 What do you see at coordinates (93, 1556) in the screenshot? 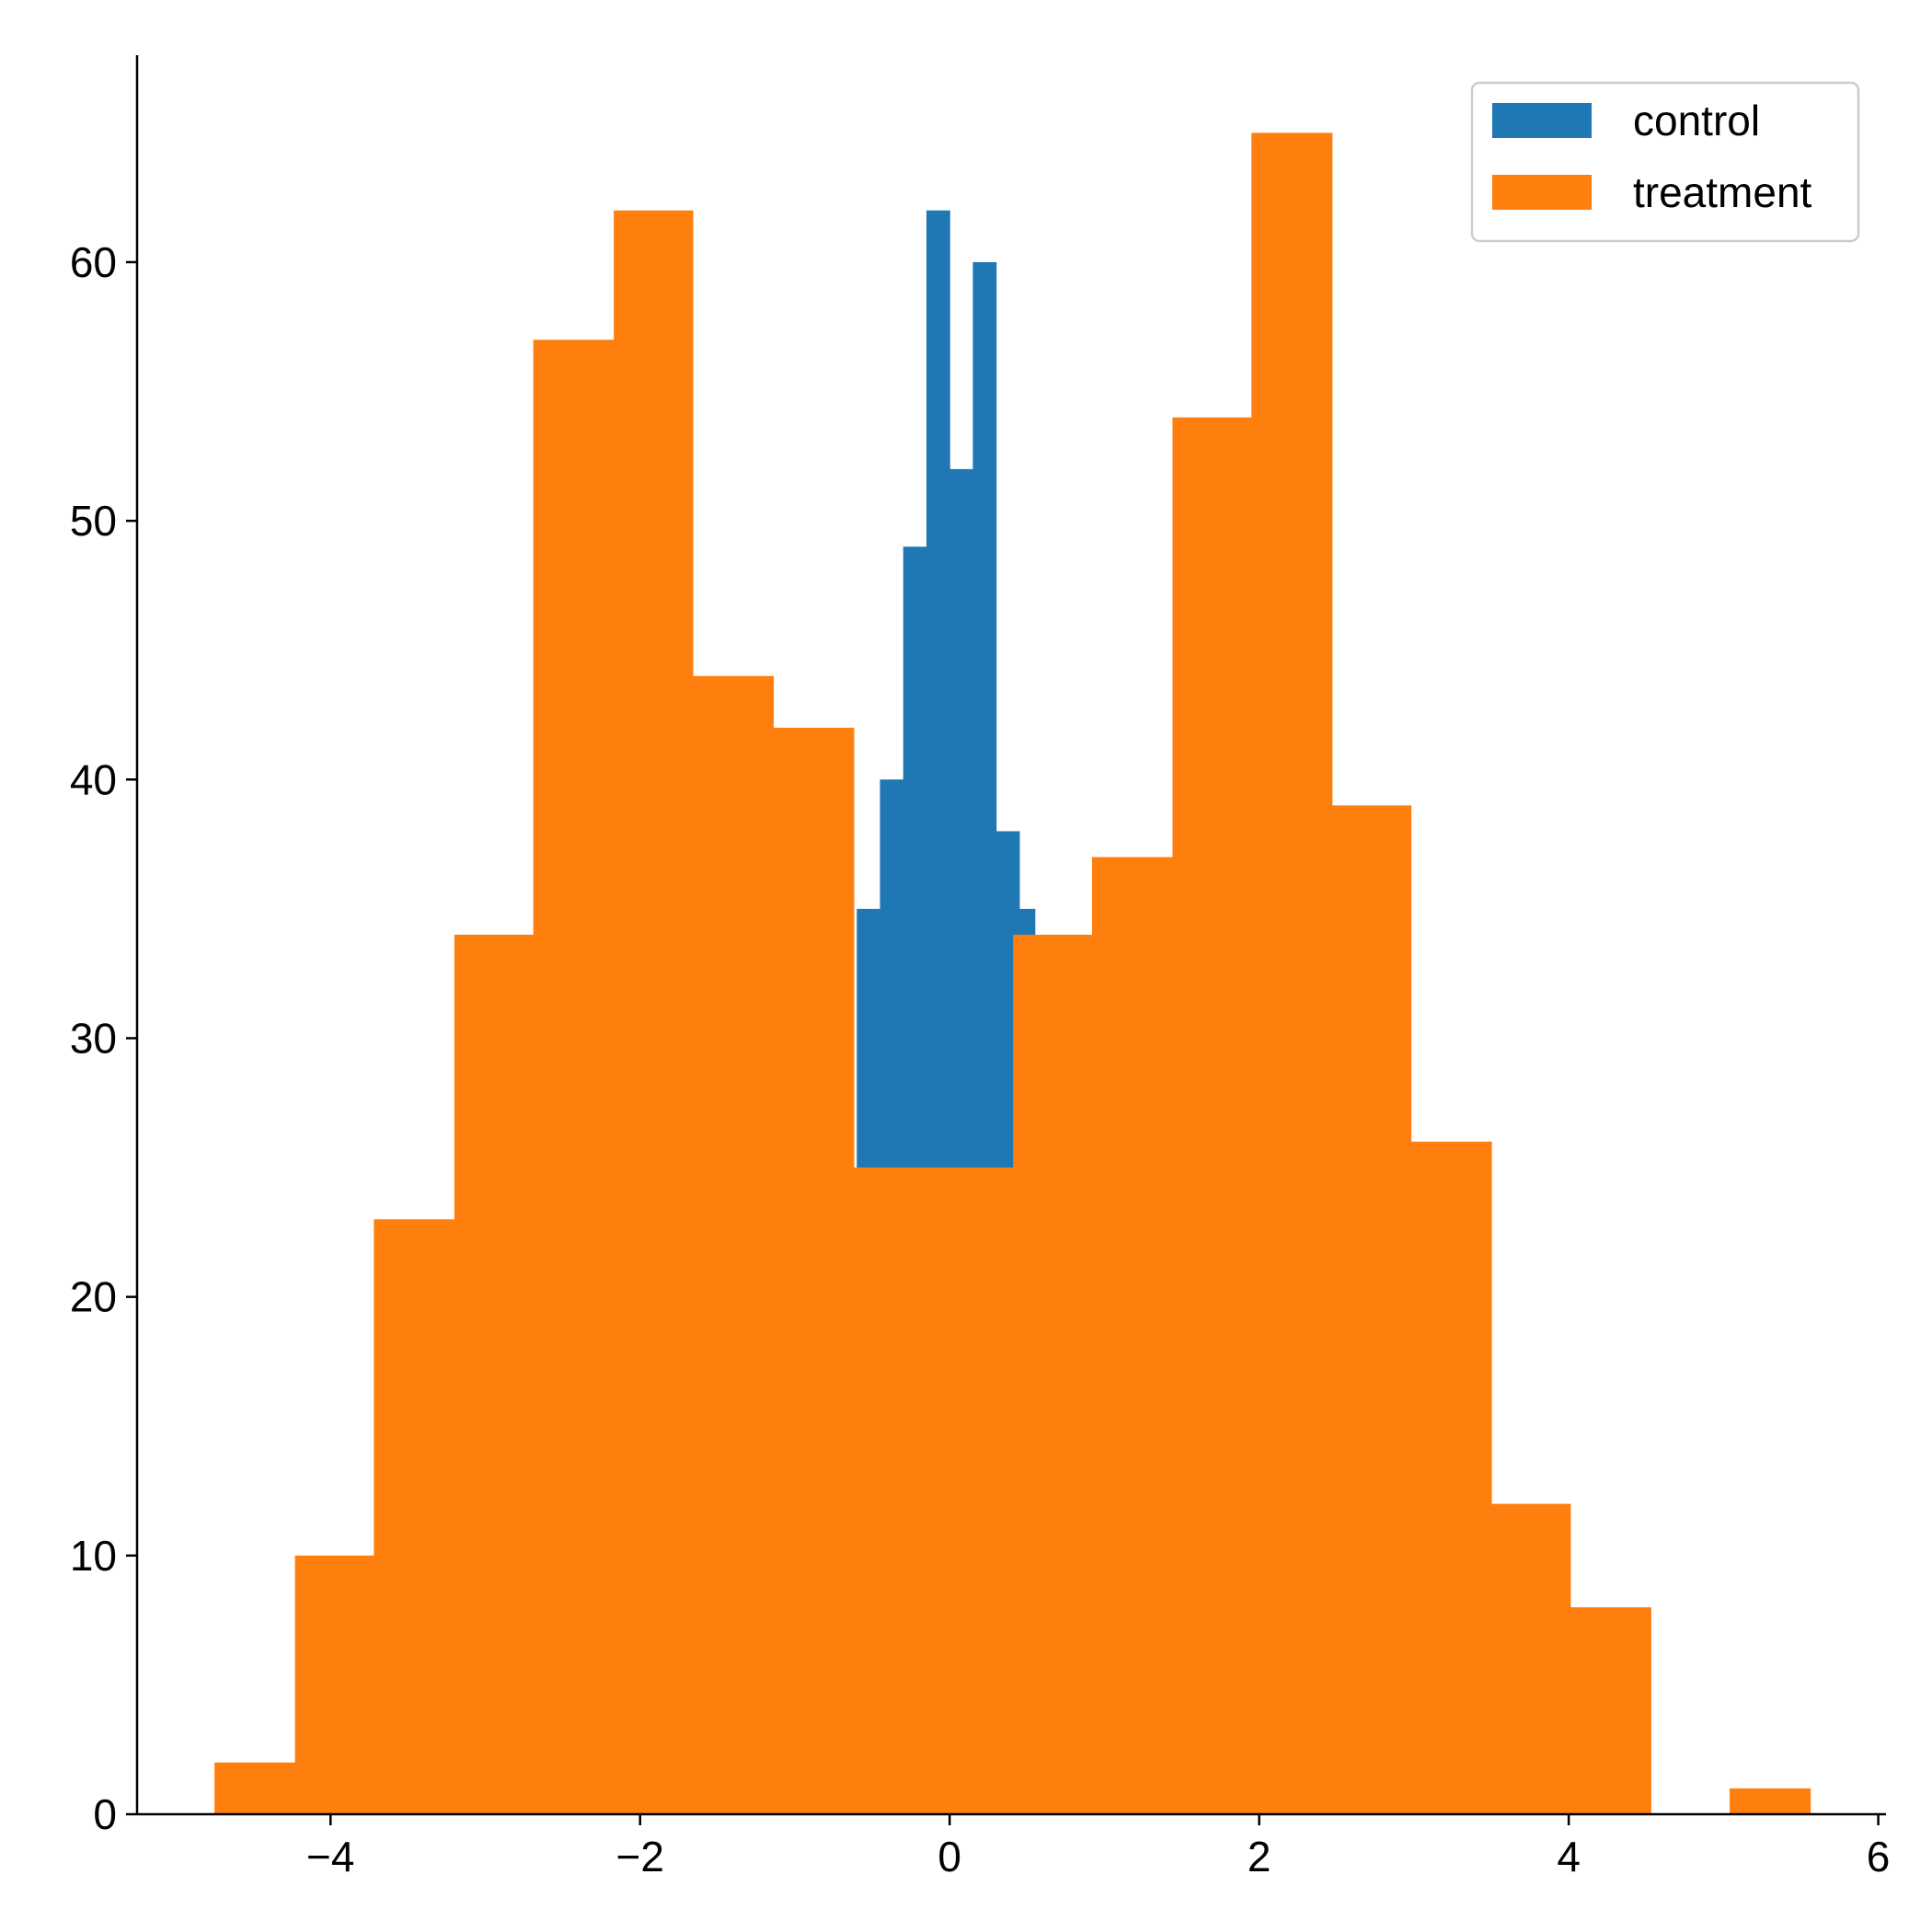
I see `y-tick-label: 10` at bounding box center [93, 1556].